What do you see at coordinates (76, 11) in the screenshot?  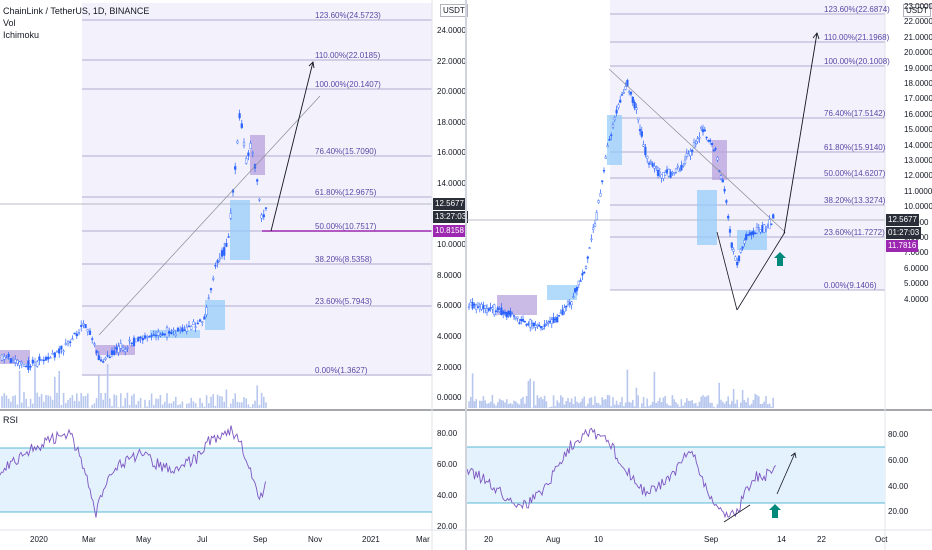 I see `symbol-title: ChainLink / TetherUS, 1D, BINANCE` at bounding box center [76, 11].